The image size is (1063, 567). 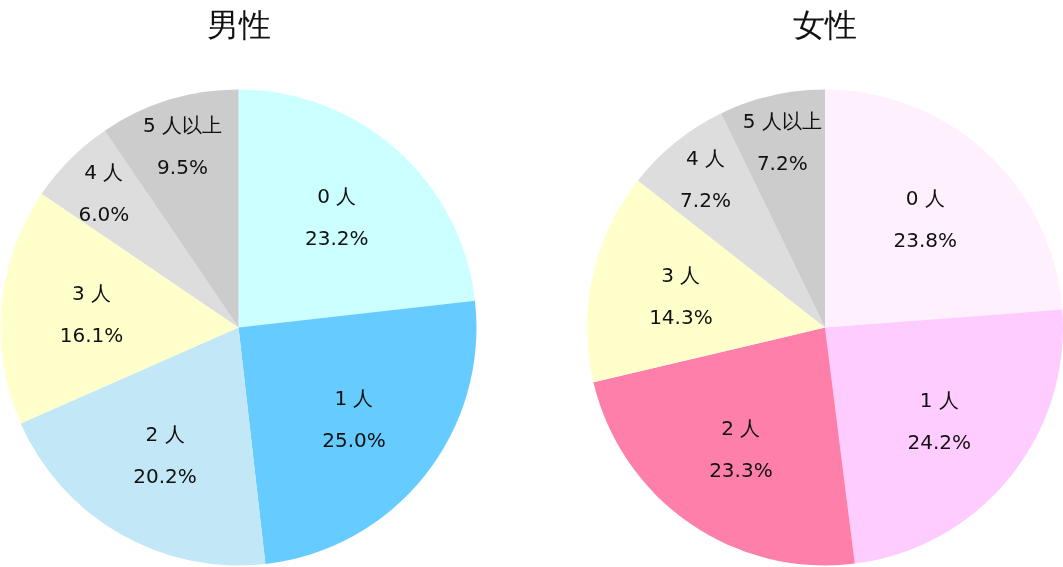 What do you see at coordinates (238, 24) in the screenshot?
I see `chart-title: 男性` at bounding box center [238, 24].